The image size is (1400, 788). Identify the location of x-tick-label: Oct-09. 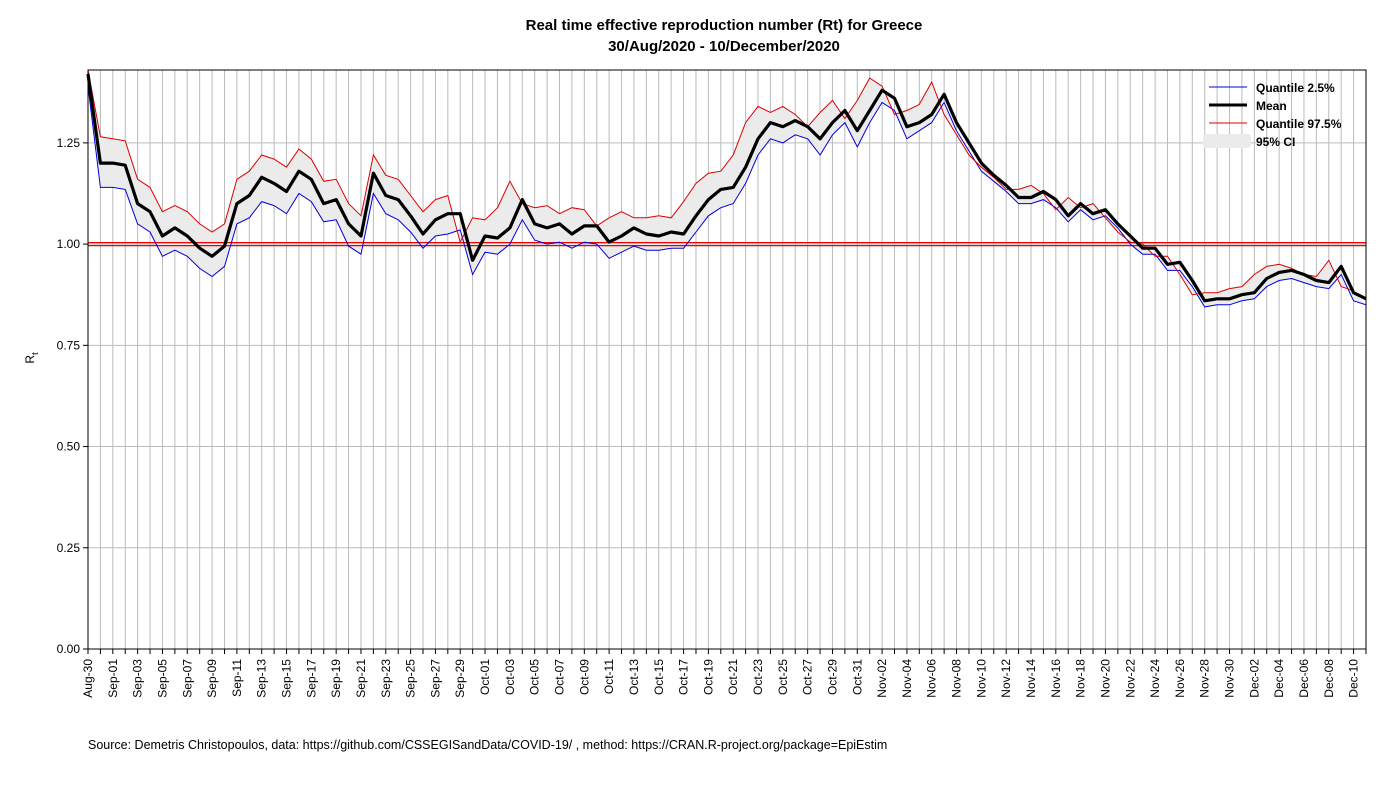
(584, 677).